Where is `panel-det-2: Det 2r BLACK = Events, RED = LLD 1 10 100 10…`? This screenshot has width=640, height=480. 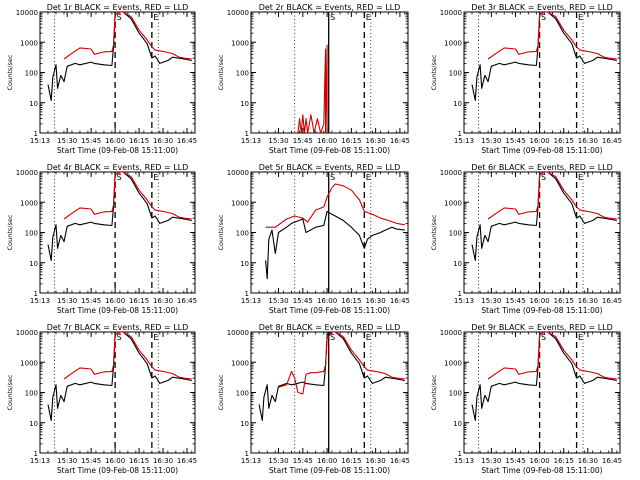 panel-det-2: Det 2r BLACK = Events, RED = LLD 1 10 100 10… is located at coordinates (313, 79).